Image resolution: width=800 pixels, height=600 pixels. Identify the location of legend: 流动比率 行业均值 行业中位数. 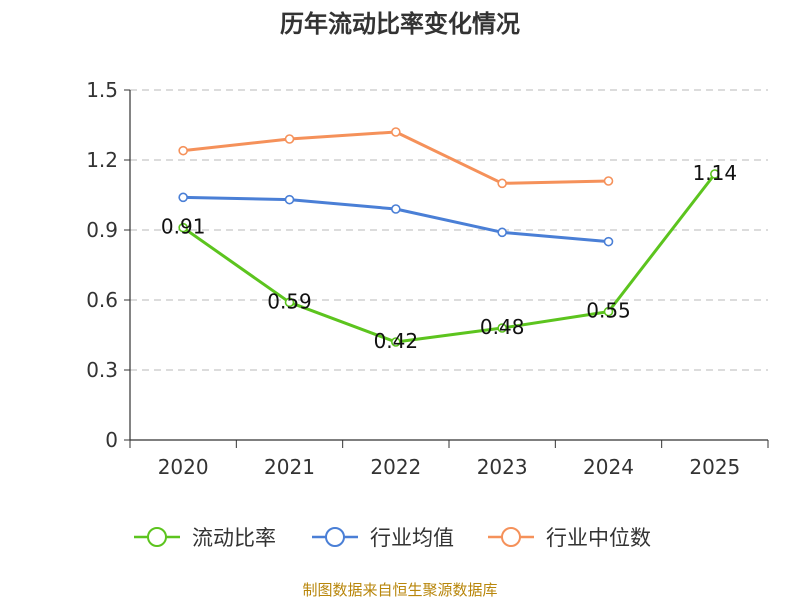
(392, 538).